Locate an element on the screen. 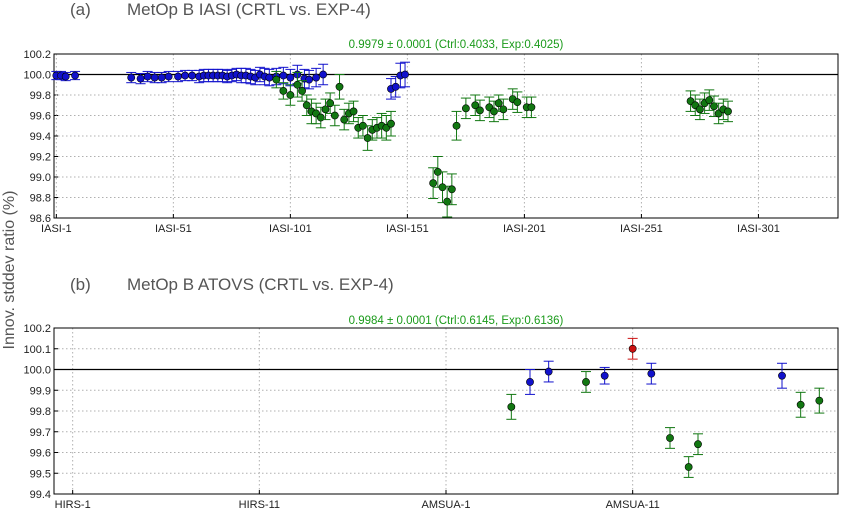 The width and height of the screenshot is (850, 511). x-tick-label: IASI-51 is located at coordinates (173, 229).